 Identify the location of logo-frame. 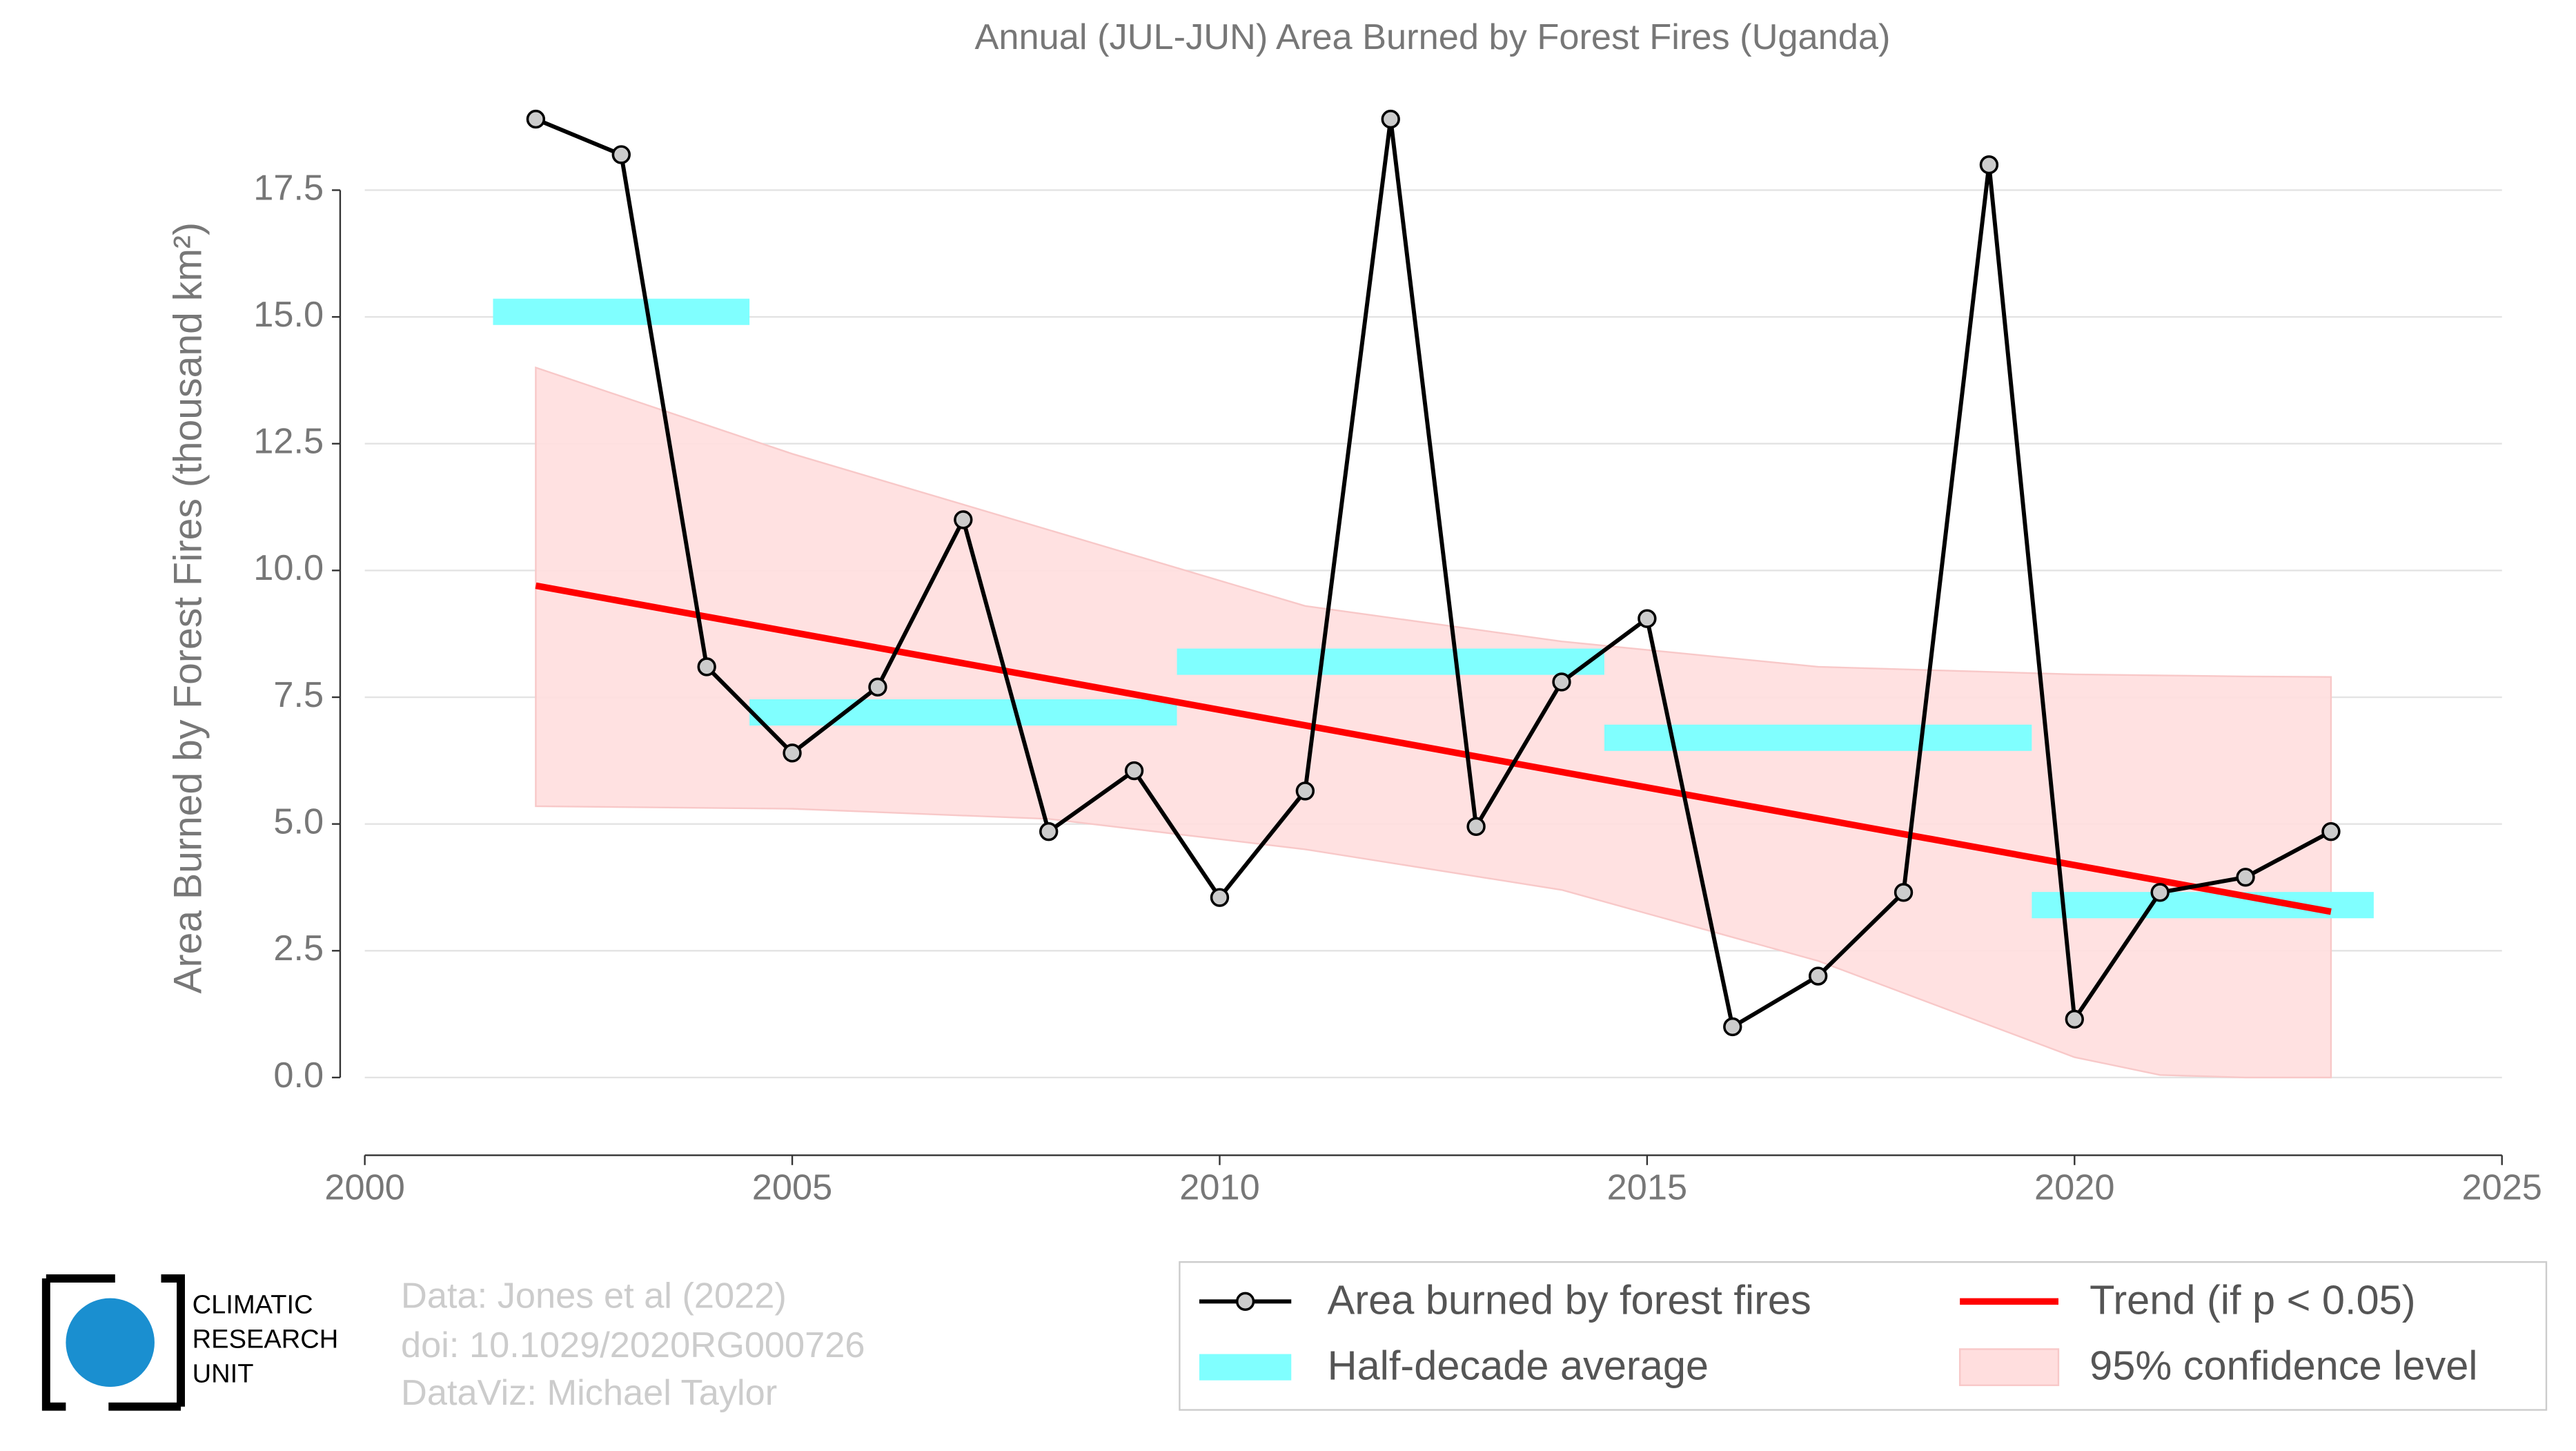
(113, 1342).